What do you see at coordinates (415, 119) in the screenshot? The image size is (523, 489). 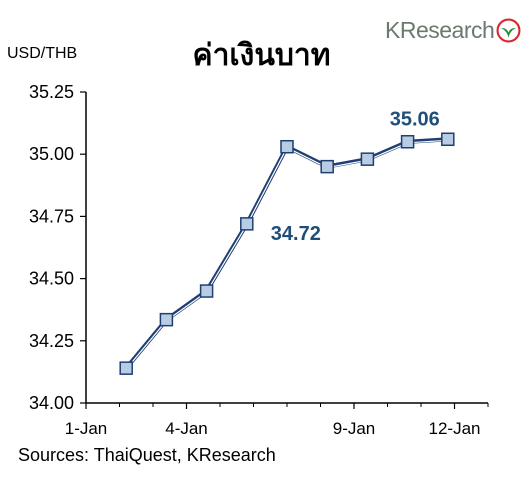 I see `data-label: 35.06` at bounding box center [415, 119].